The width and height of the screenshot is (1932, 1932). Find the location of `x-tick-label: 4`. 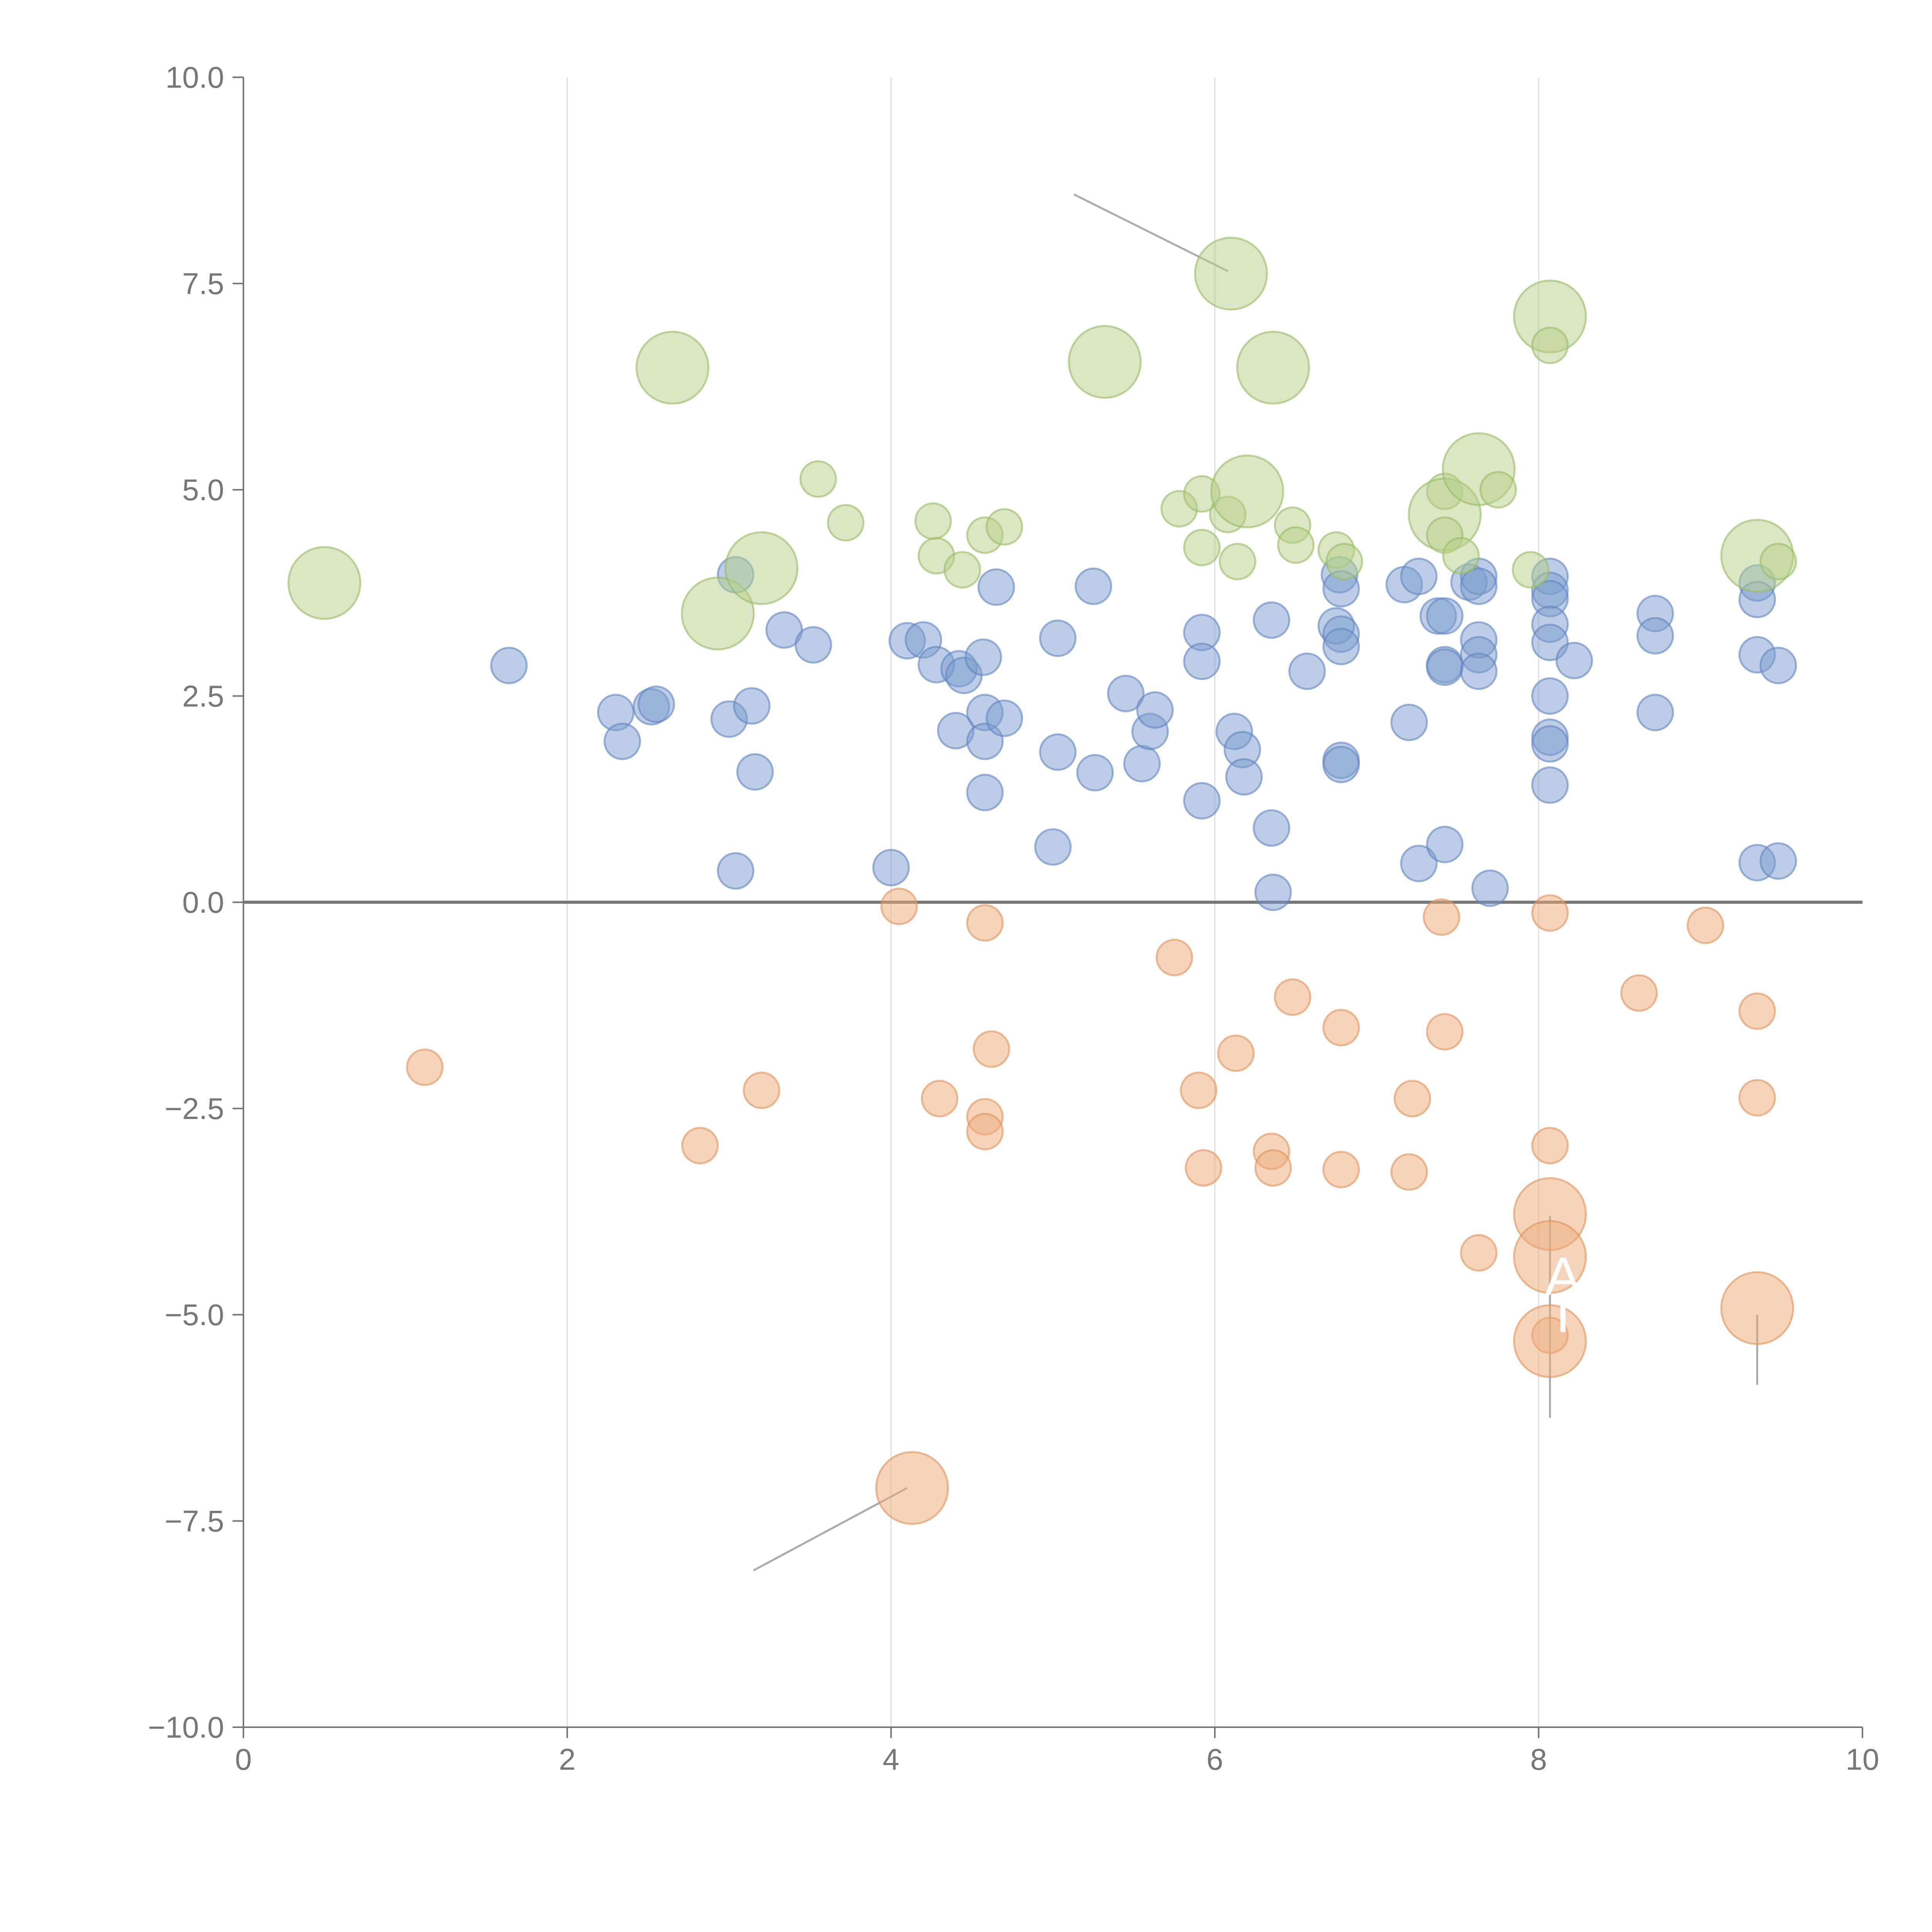

x-tick-label: 4 is located at coordinates (891, 1759).